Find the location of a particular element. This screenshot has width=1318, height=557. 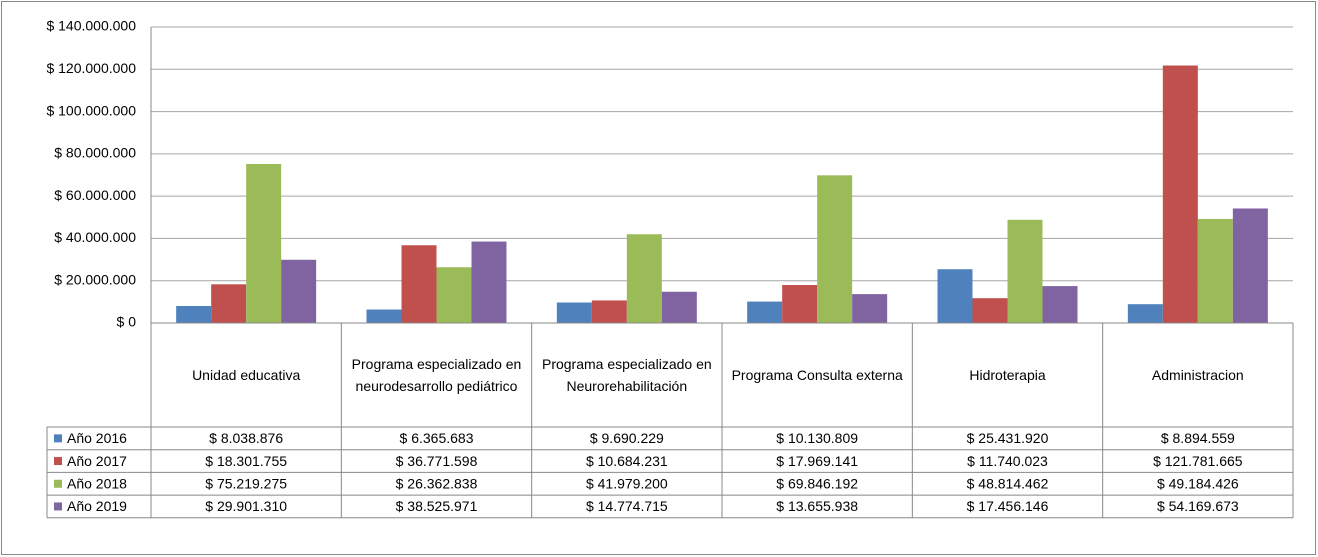

legend-label: Año 2018 is located at coordinates (97, 483).